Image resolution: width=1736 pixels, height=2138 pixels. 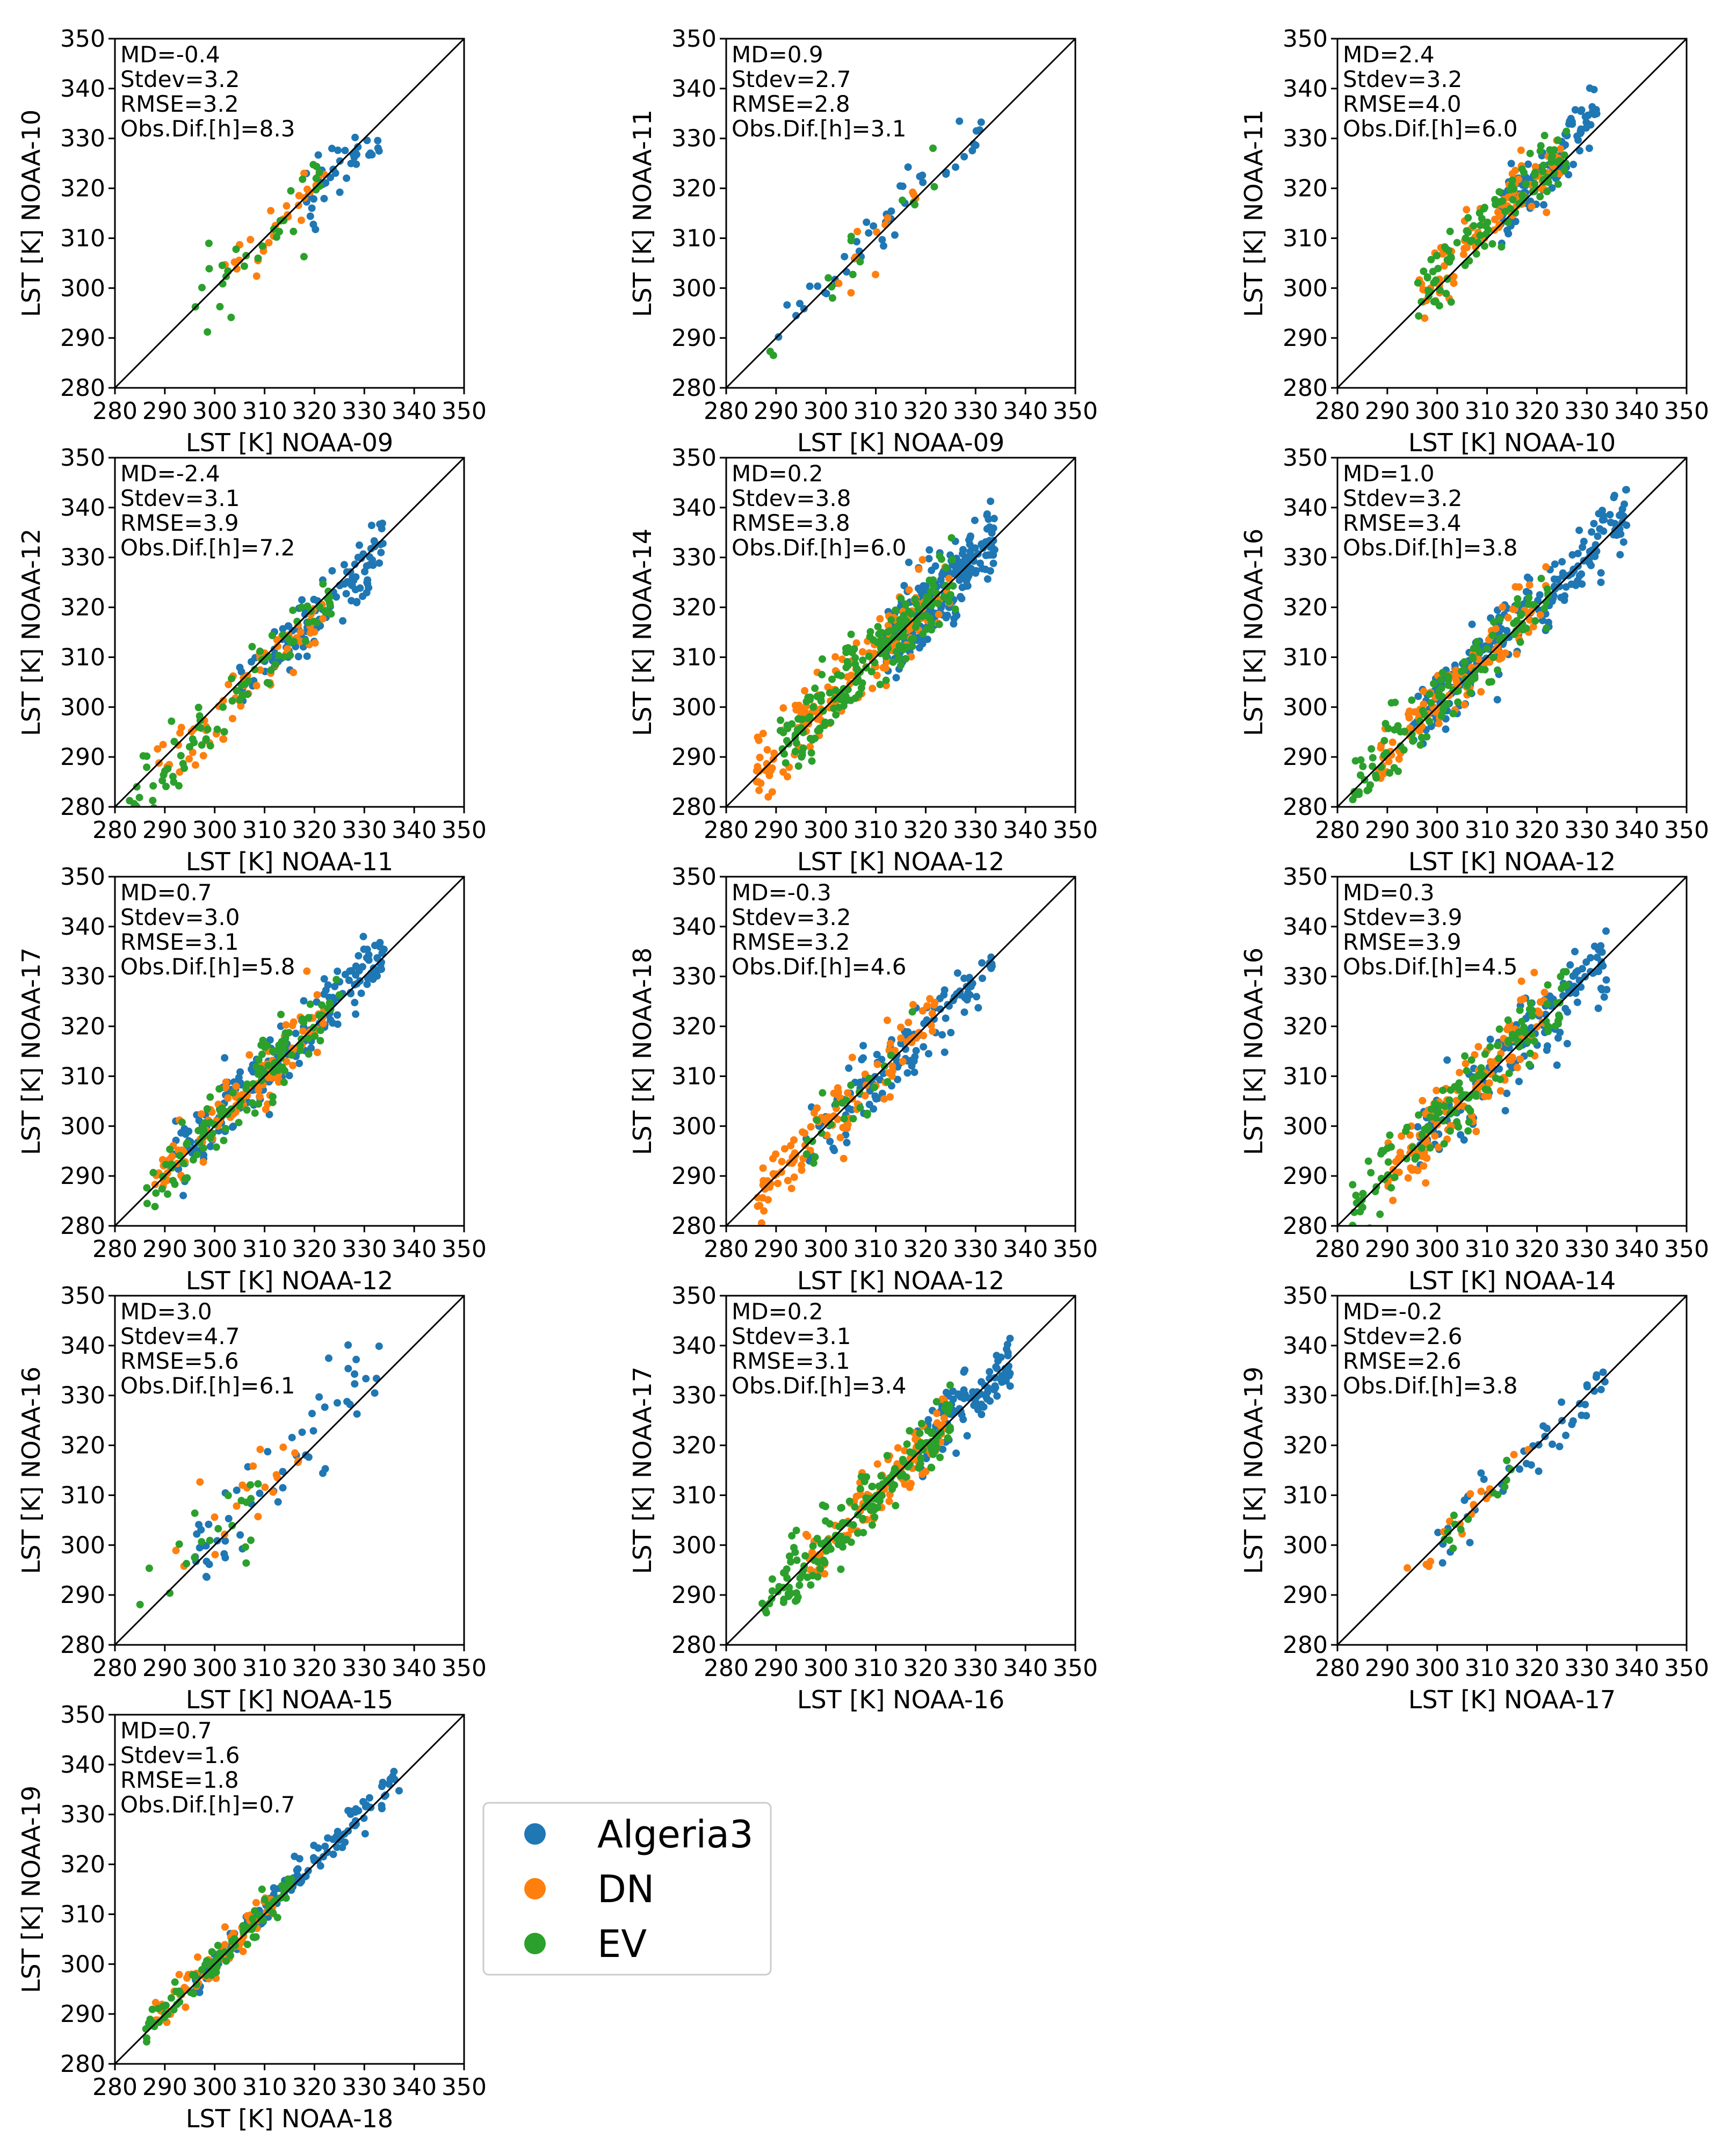 What do you see at coordinates (82, 1765) in the screenshot?
I see `y-tick-label: 340` at bounding box center [82, 1765].